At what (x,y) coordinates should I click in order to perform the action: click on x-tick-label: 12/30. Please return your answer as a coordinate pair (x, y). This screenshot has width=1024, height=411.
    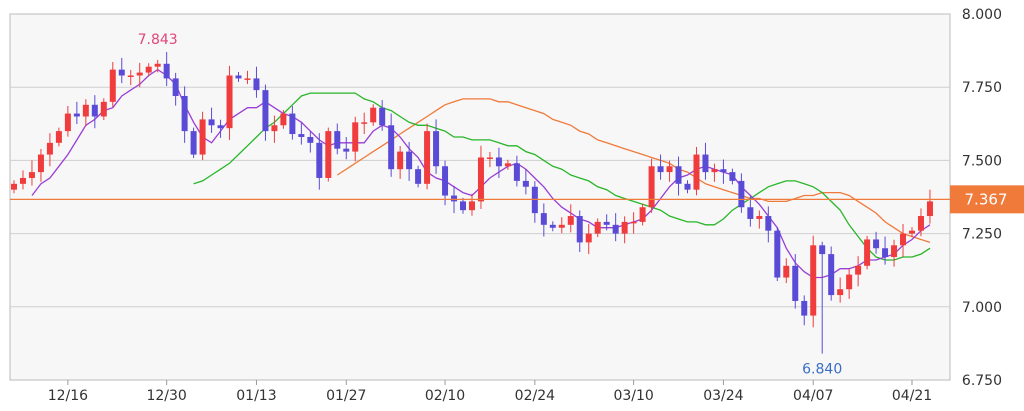
    Looking at the image, I should click on (166, 396).